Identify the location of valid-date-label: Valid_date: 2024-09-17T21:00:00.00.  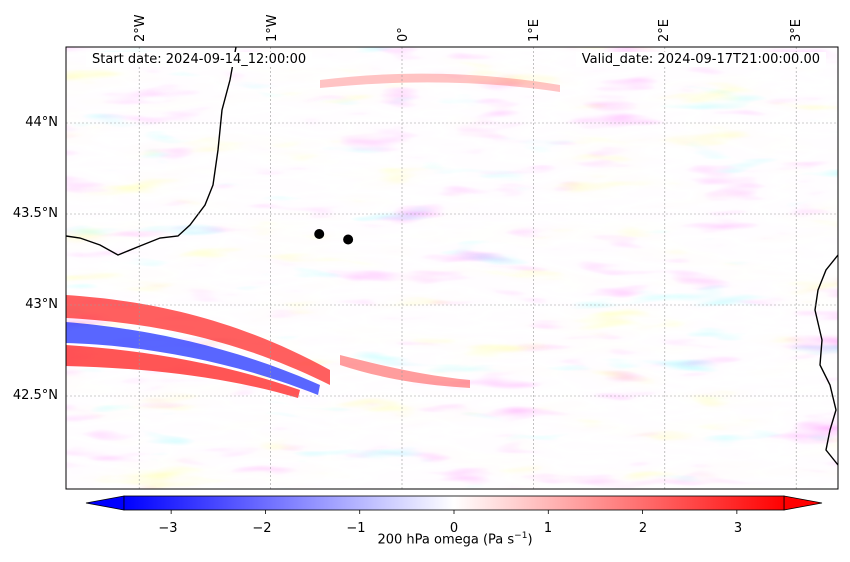
(700, 59).